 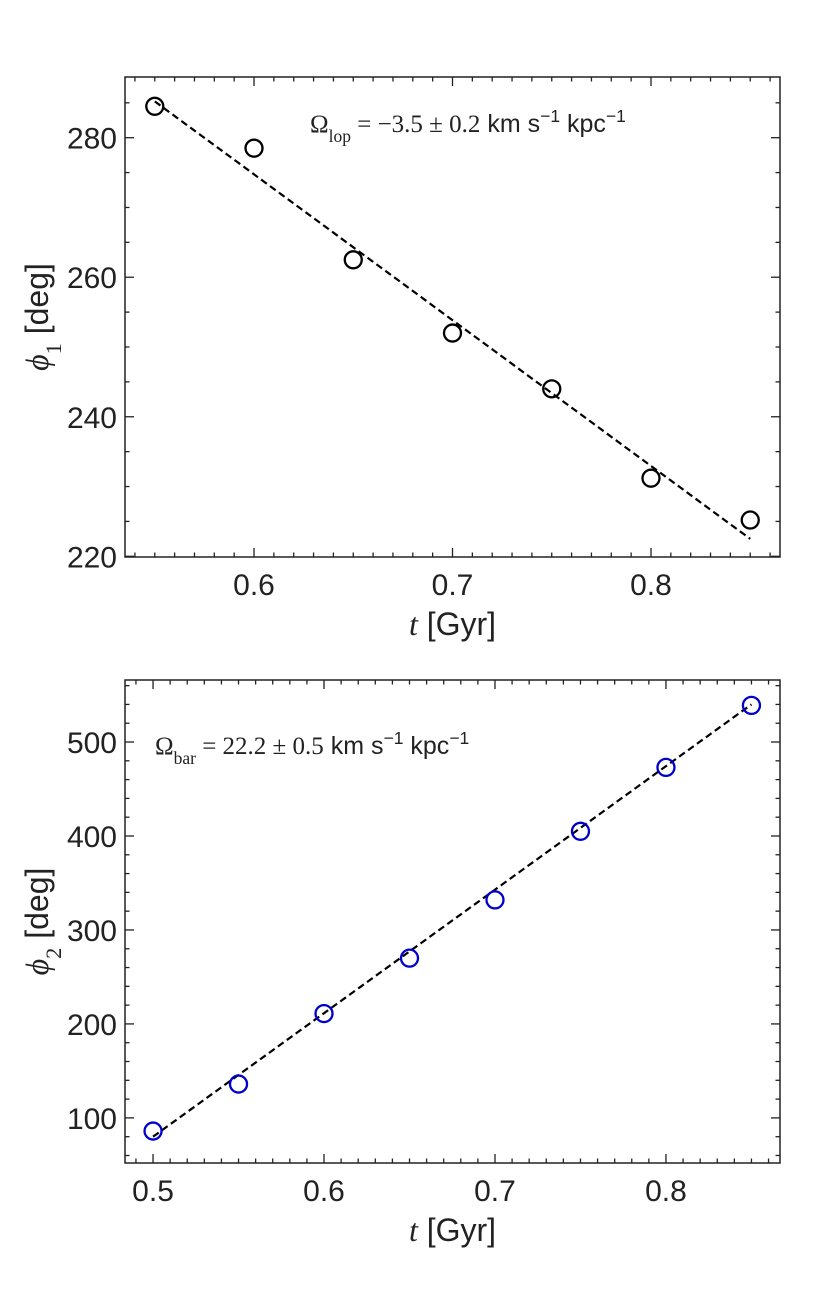 What do you see at coordinates (92, 1025) in the screenshot?
I see `y-tick-label: 200` at bounding box center [92, 1025].